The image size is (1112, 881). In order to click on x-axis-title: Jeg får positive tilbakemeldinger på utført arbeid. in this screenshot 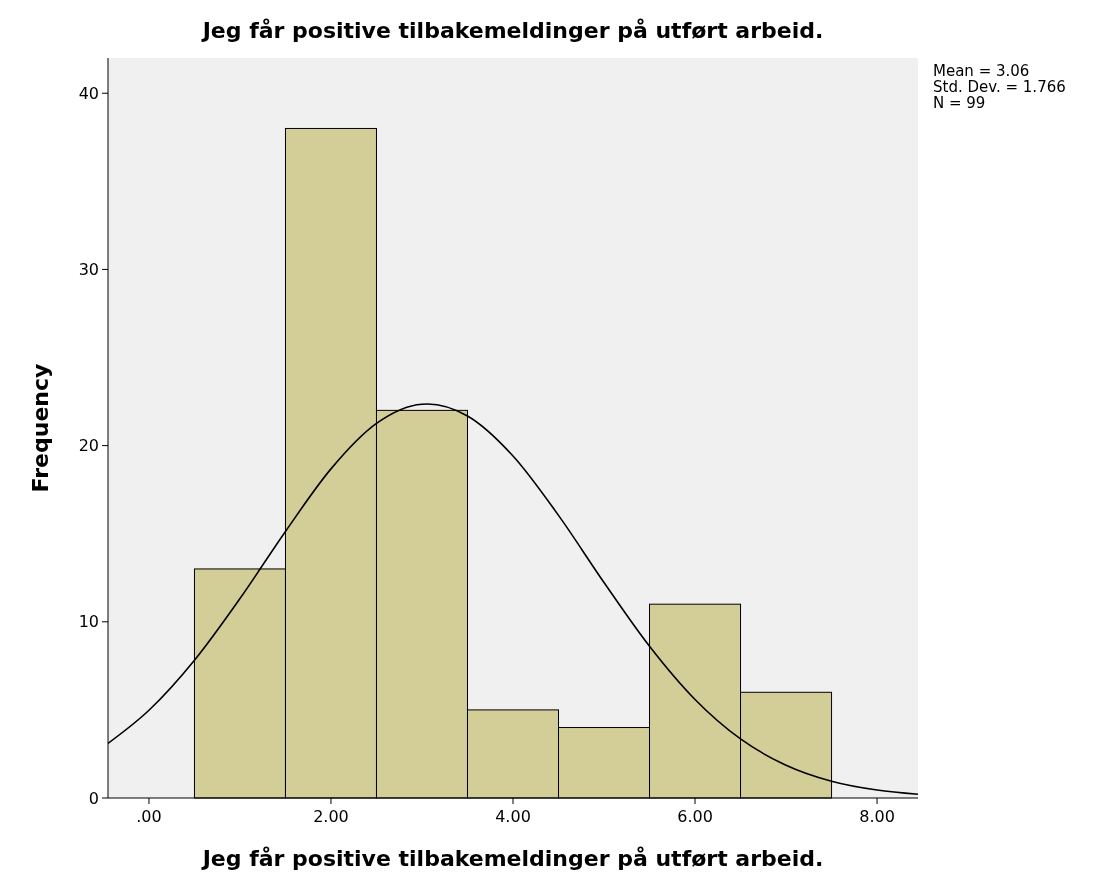, I will do `click(512, 858)`.